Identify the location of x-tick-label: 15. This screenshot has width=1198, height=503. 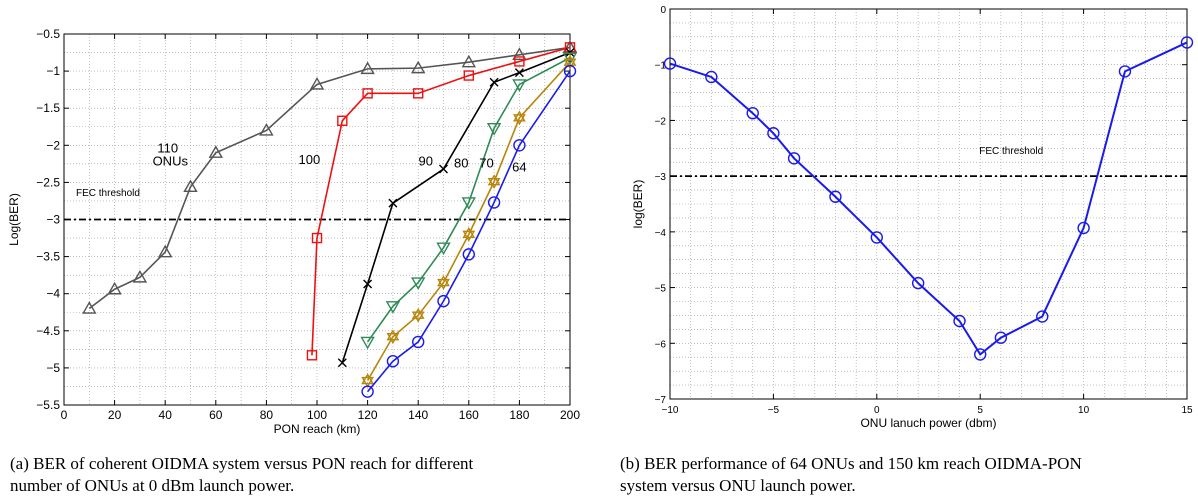
(1187, 410).